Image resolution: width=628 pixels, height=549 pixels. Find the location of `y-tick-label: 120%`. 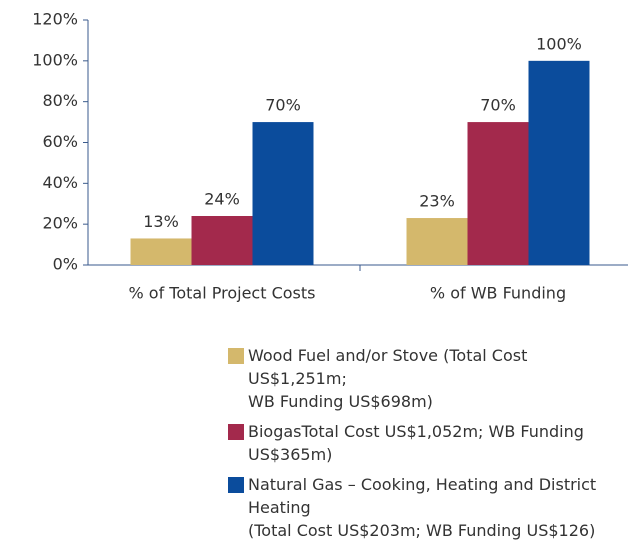

y-tick-label: 120% is located at coordinates (55, 19).